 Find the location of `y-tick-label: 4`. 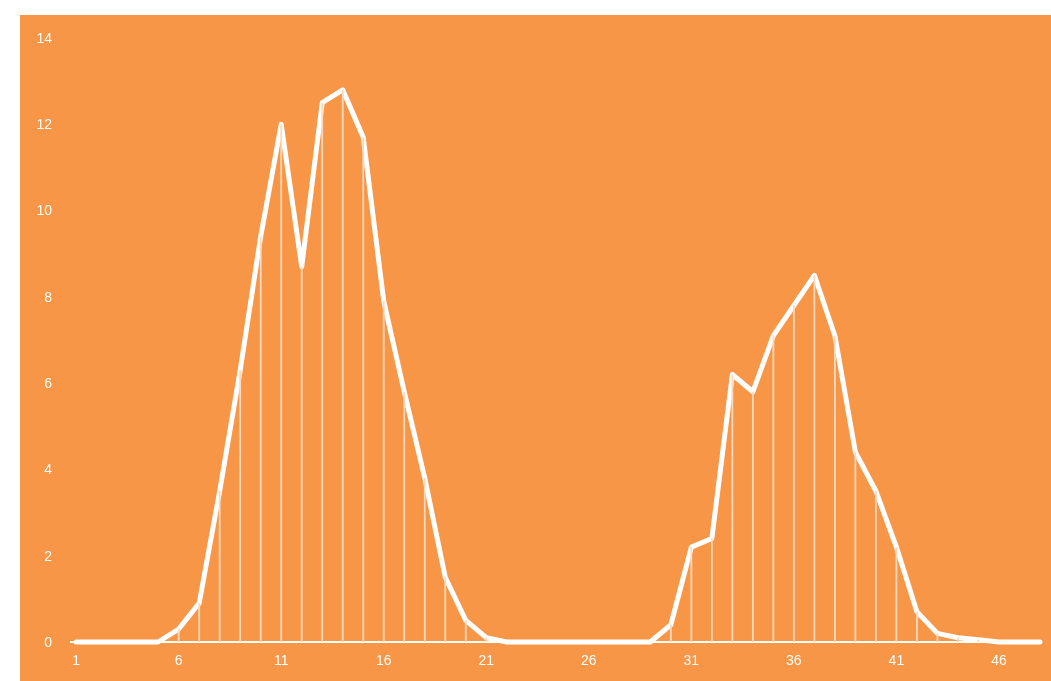

y-tick-label: 4 is located at coordinates (48, 469).